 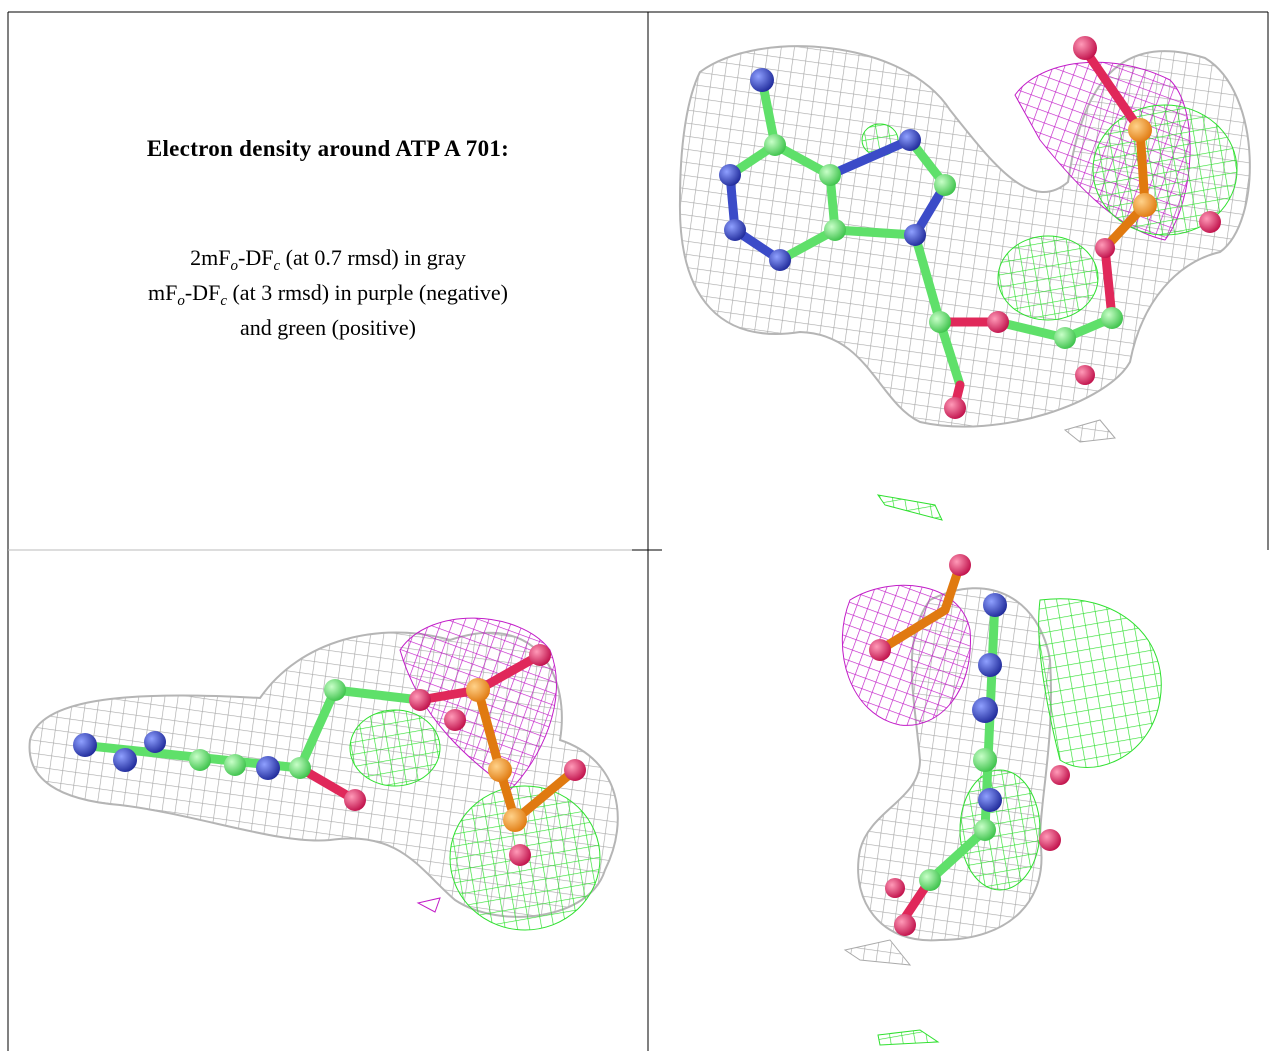 I want to click on legend-text: and green (positive), so click(x=328, y=327).